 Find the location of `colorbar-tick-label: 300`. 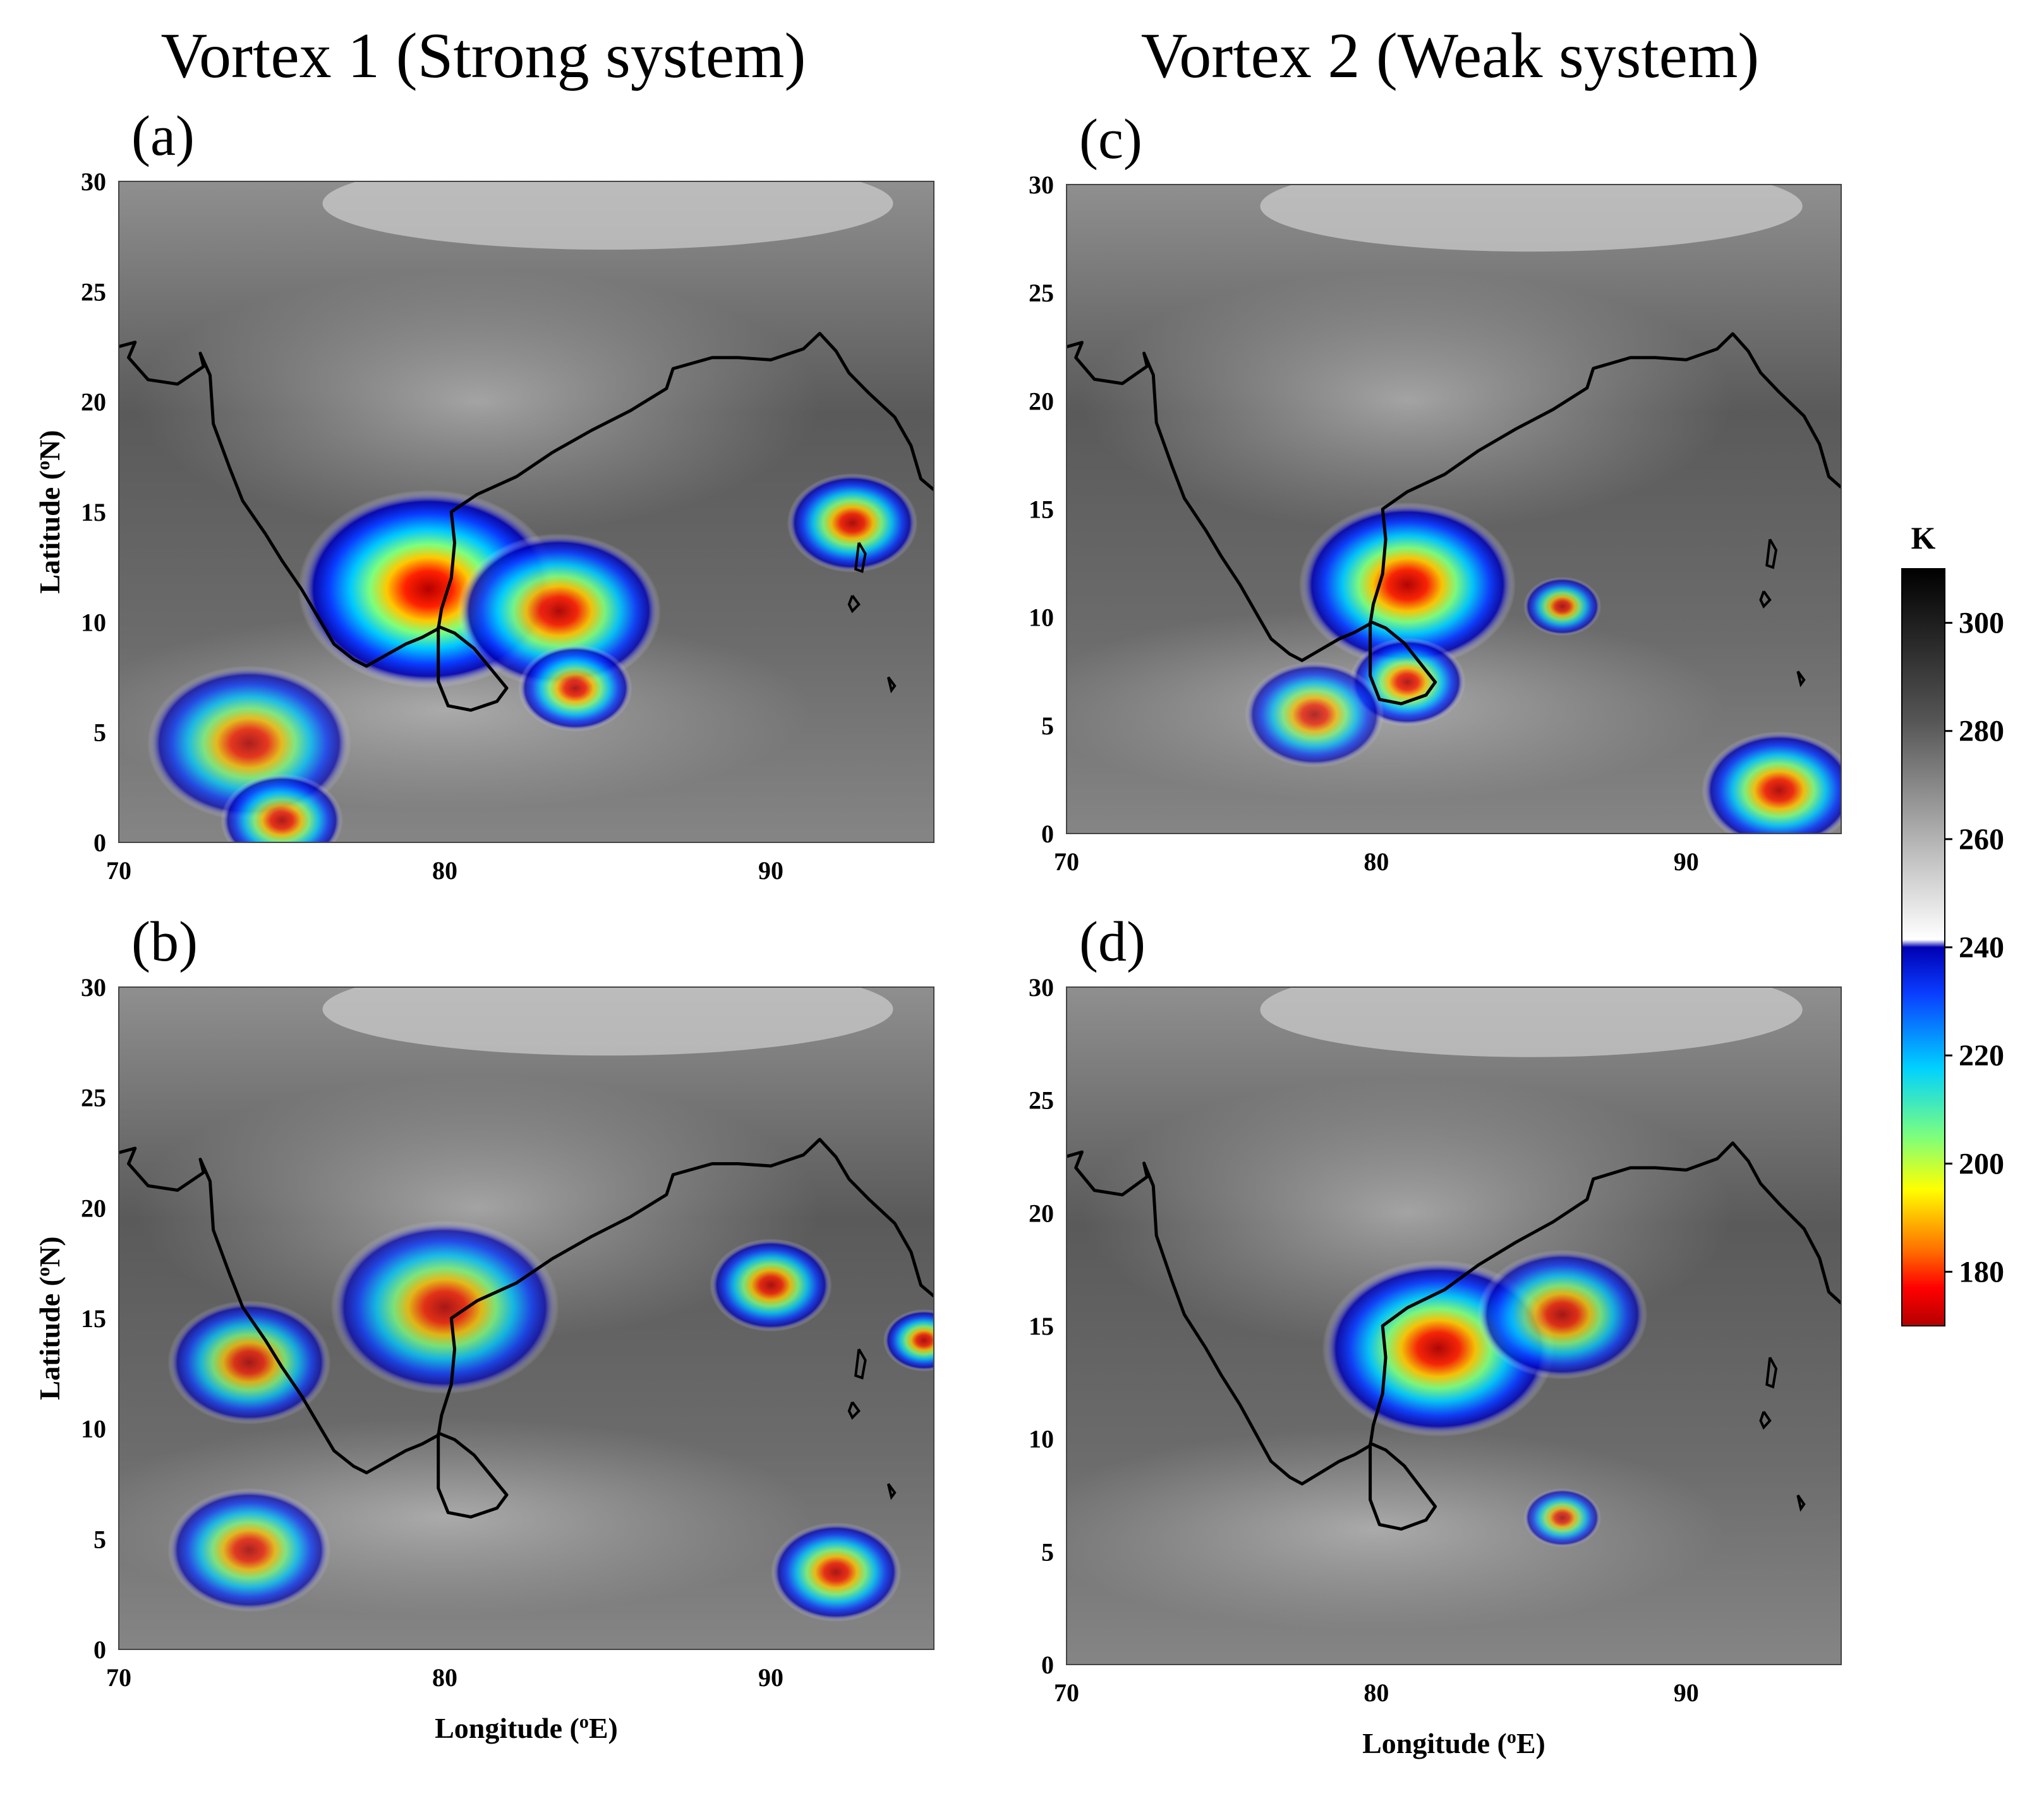

colorbar-tick-label: 300 is located at coordinates (1981, 623).